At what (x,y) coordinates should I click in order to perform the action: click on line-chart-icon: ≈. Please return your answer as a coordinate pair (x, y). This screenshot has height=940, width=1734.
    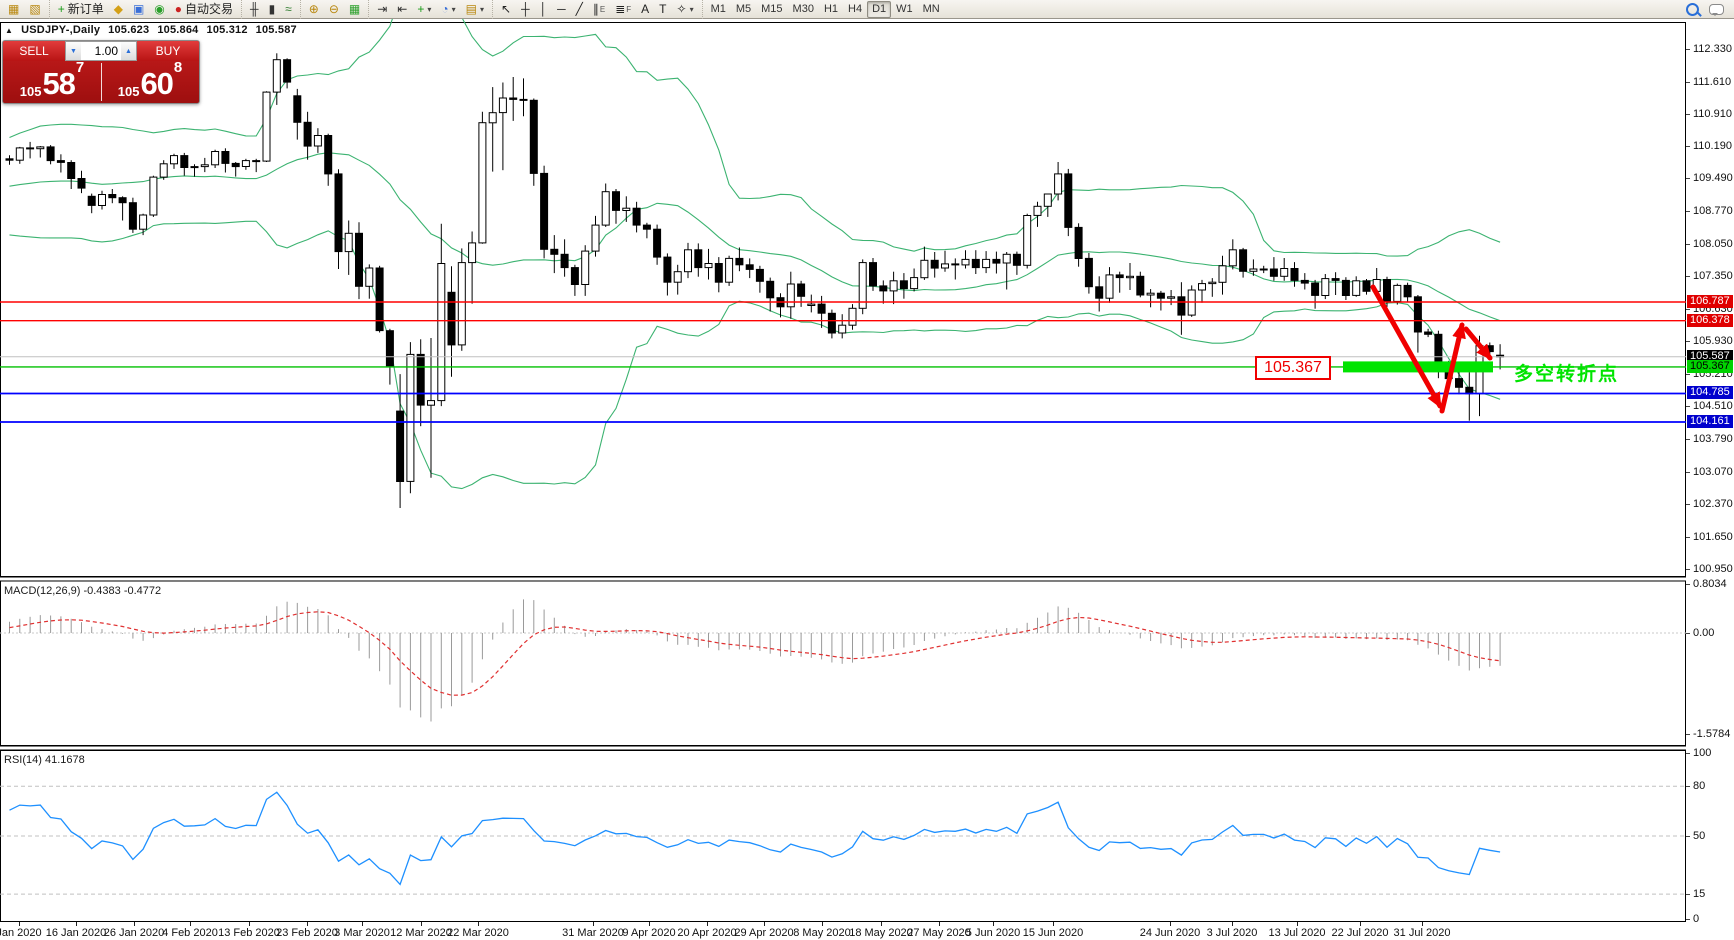
    Looking at the image, I should click on (288, 9).